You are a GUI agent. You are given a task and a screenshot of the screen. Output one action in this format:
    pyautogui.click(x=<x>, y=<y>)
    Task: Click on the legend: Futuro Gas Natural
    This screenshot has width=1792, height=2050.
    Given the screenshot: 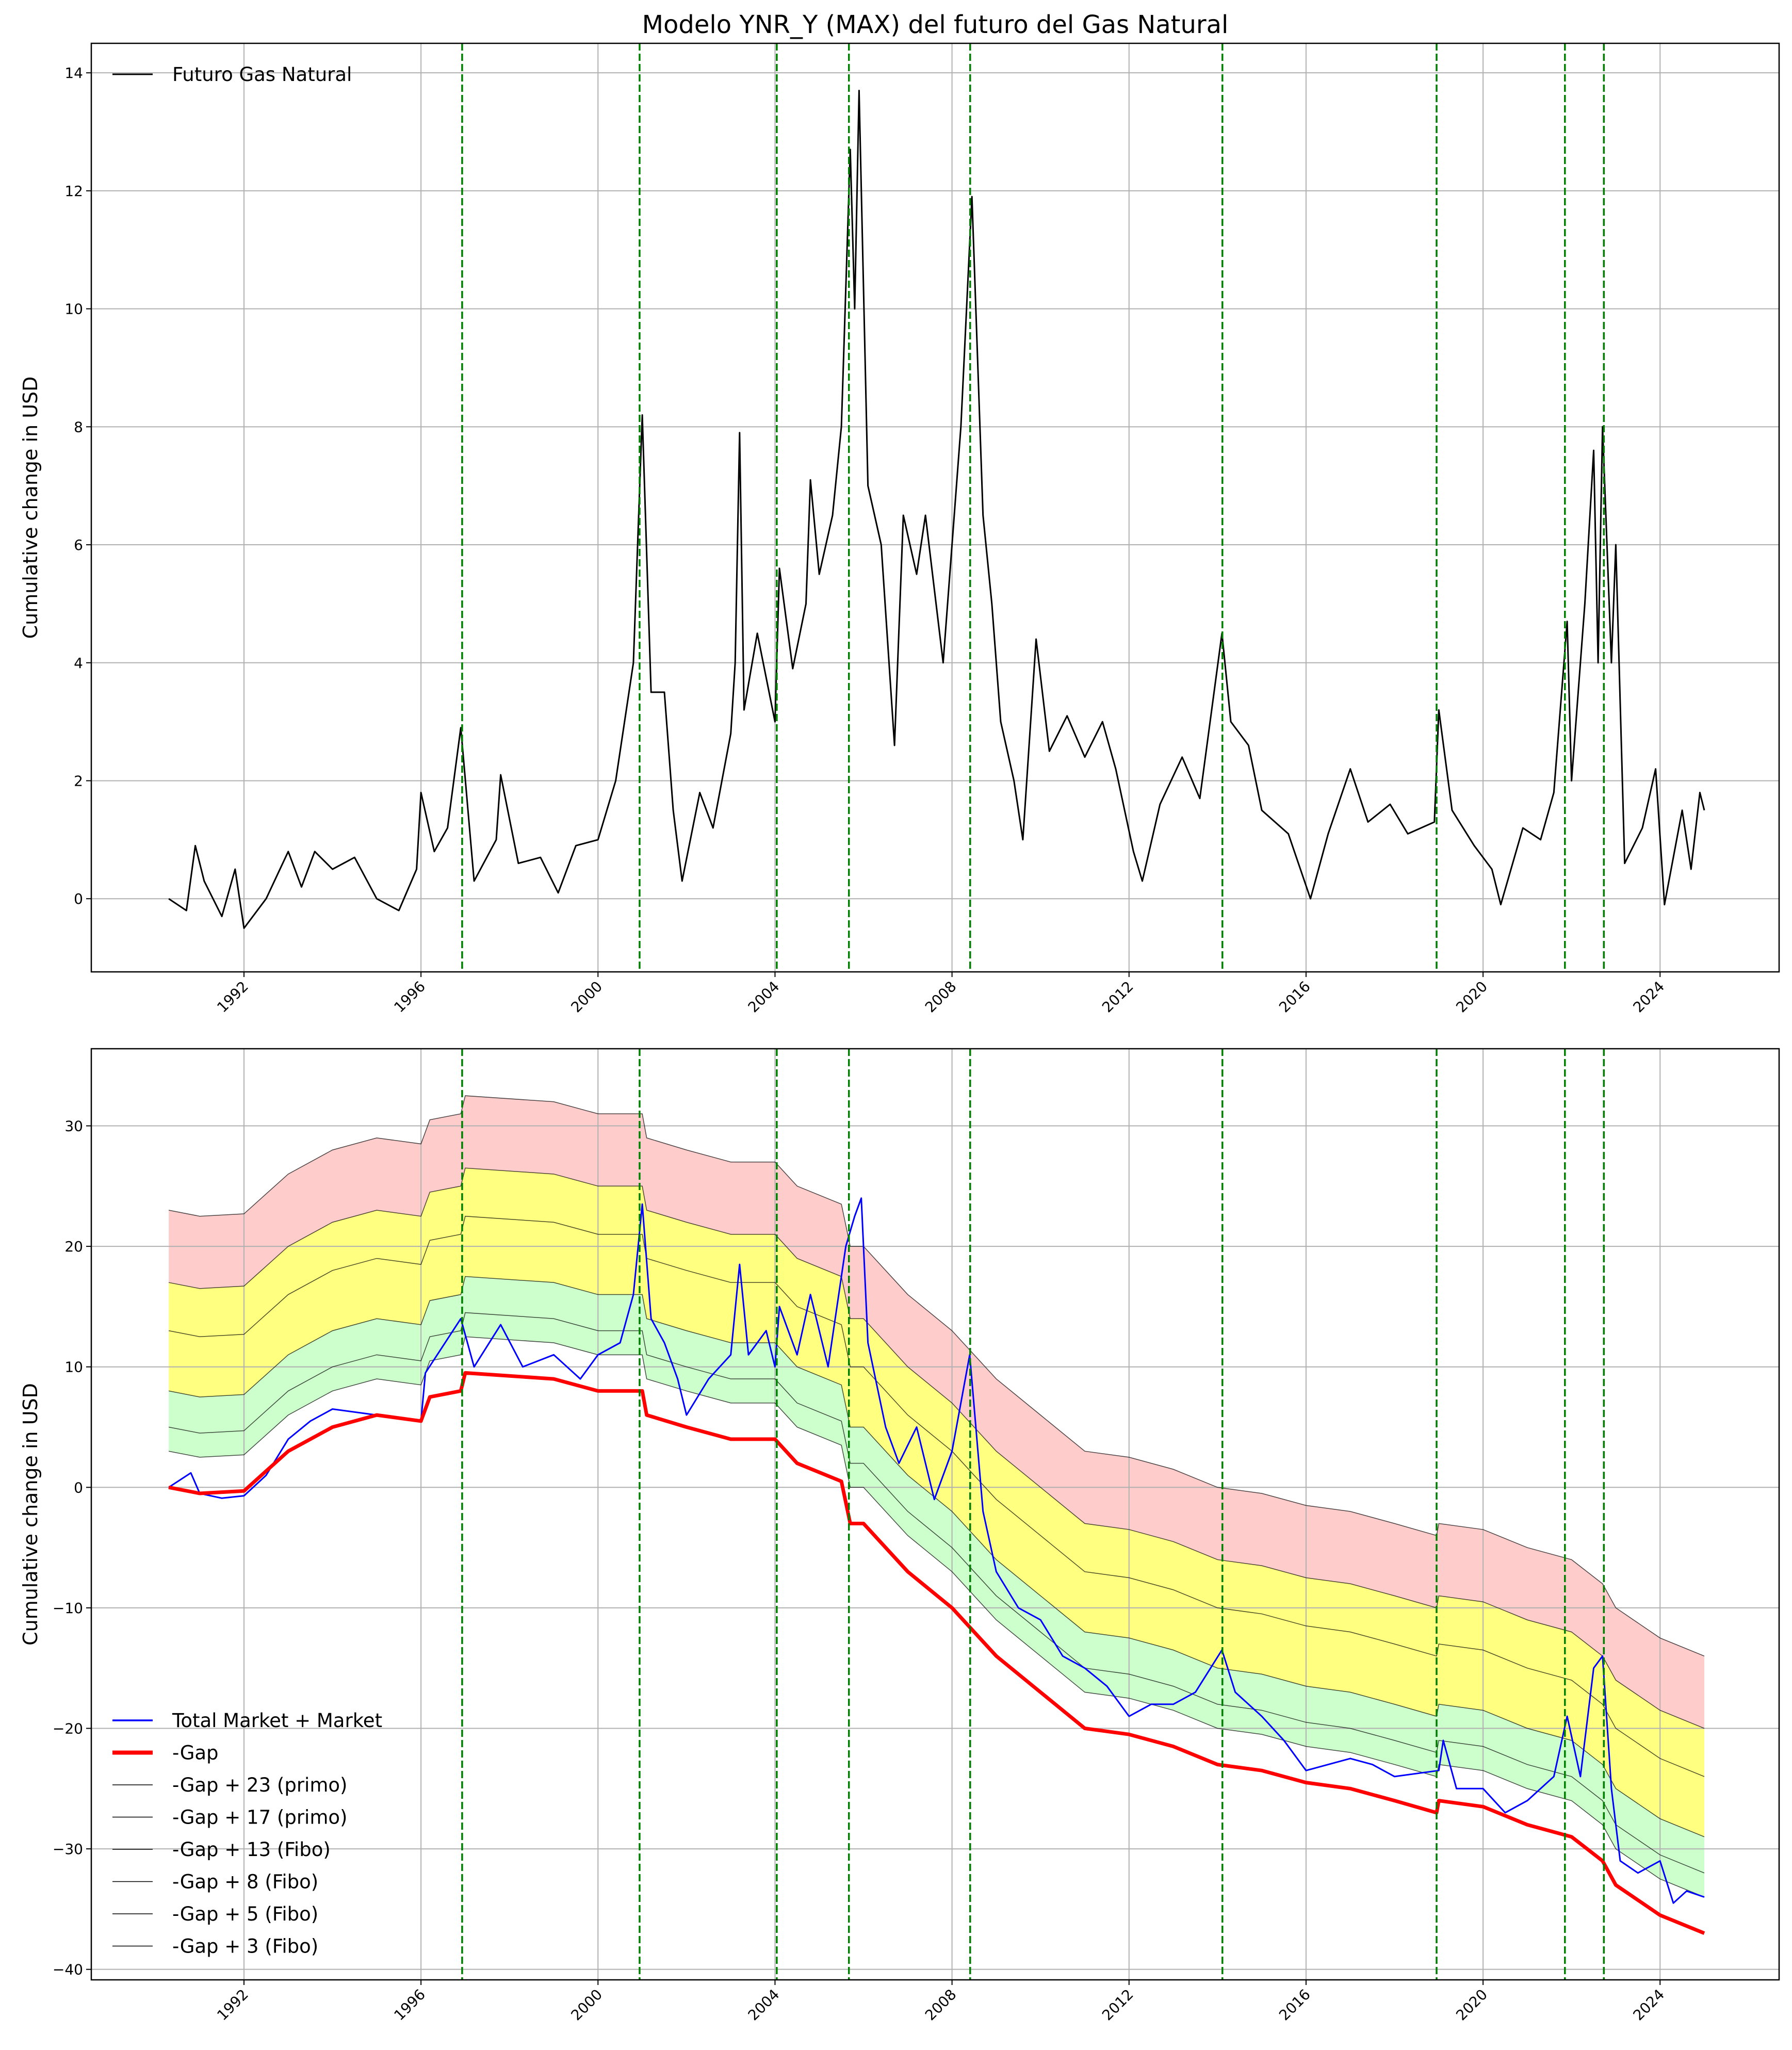 What is the action you would take?
    pyautogui.click(x=232, y=74)
    